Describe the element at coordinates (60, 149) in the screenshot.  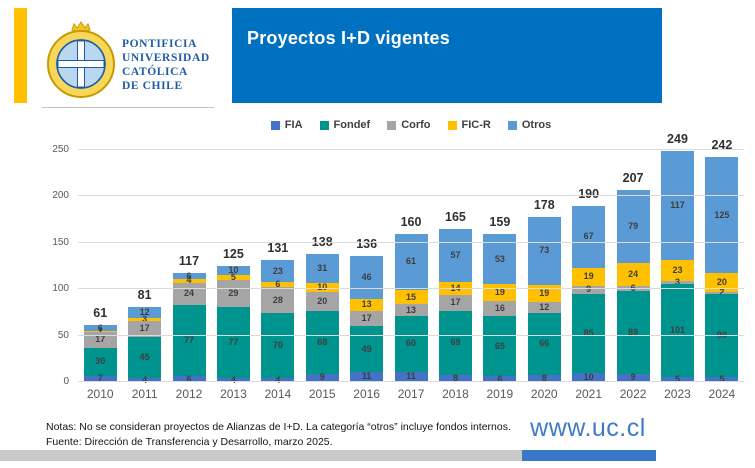
I see `y-tick-250: 250` at that location.